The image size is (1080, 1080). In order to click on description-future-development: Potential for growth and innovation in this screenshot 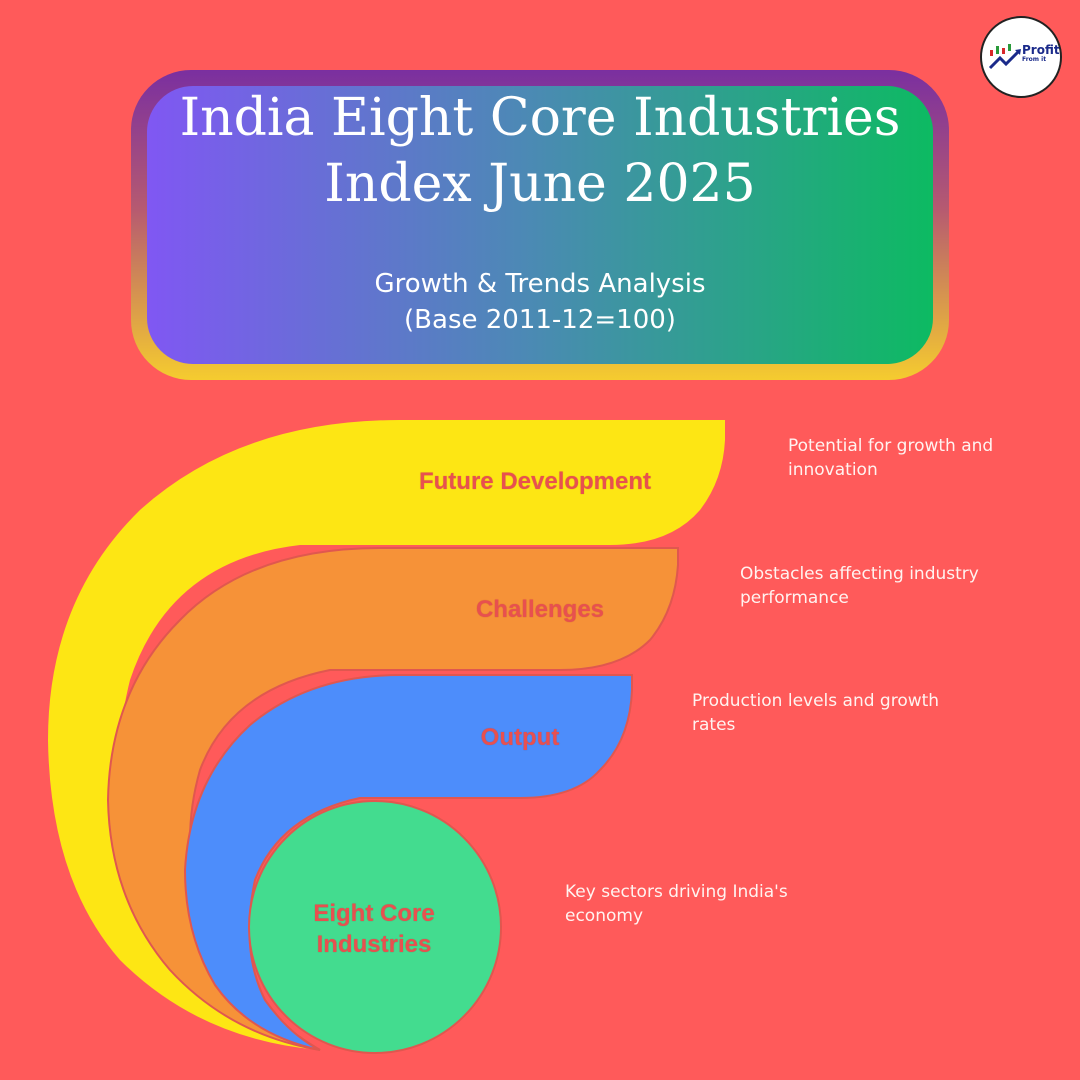, I will do `click(891, 458)`.